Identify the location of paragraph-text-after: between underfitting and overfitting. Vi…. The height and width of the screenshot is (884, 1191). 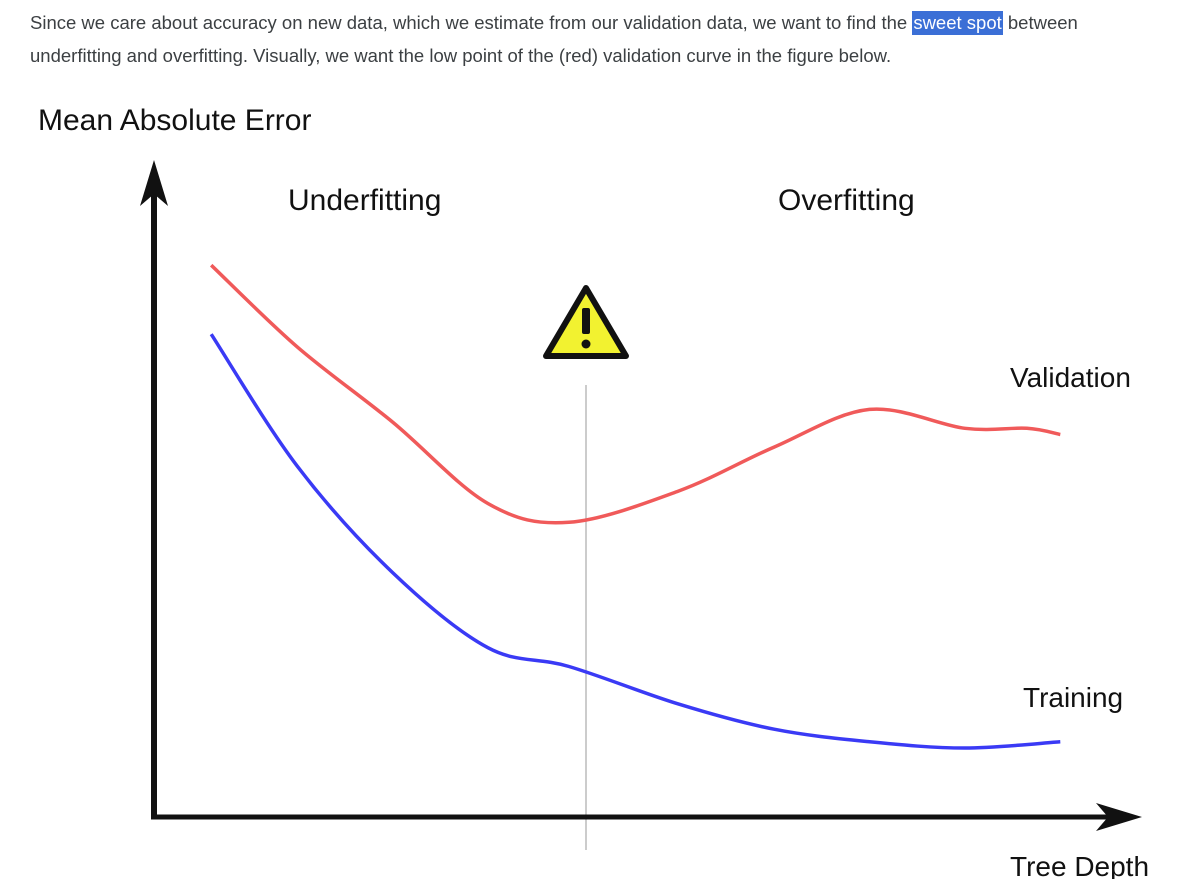
(554, 39).